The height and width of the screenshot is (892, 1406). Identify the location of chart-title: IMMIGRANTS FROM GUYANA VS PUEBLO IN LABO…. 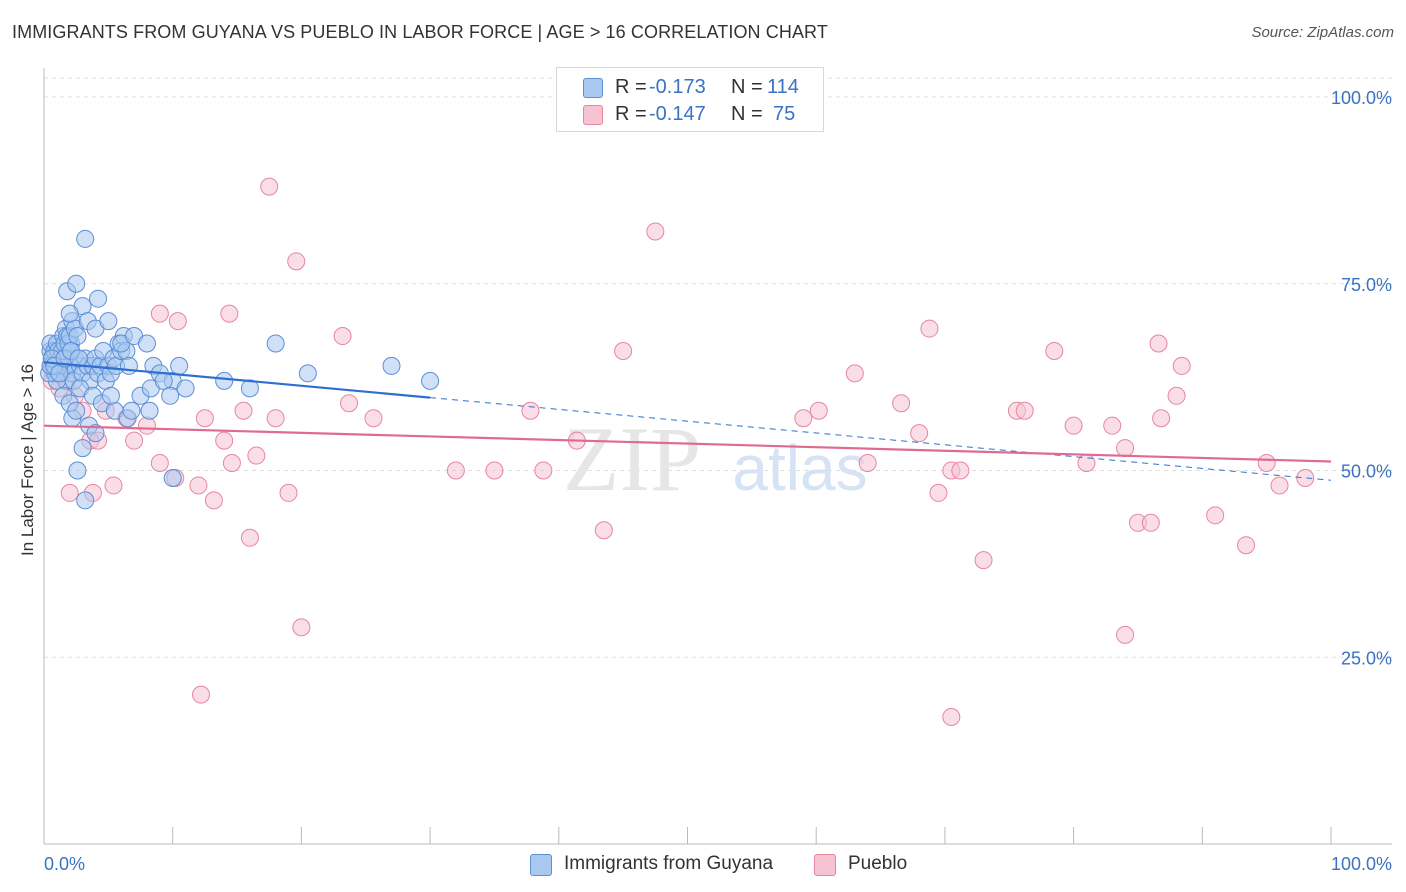
(420, 32).